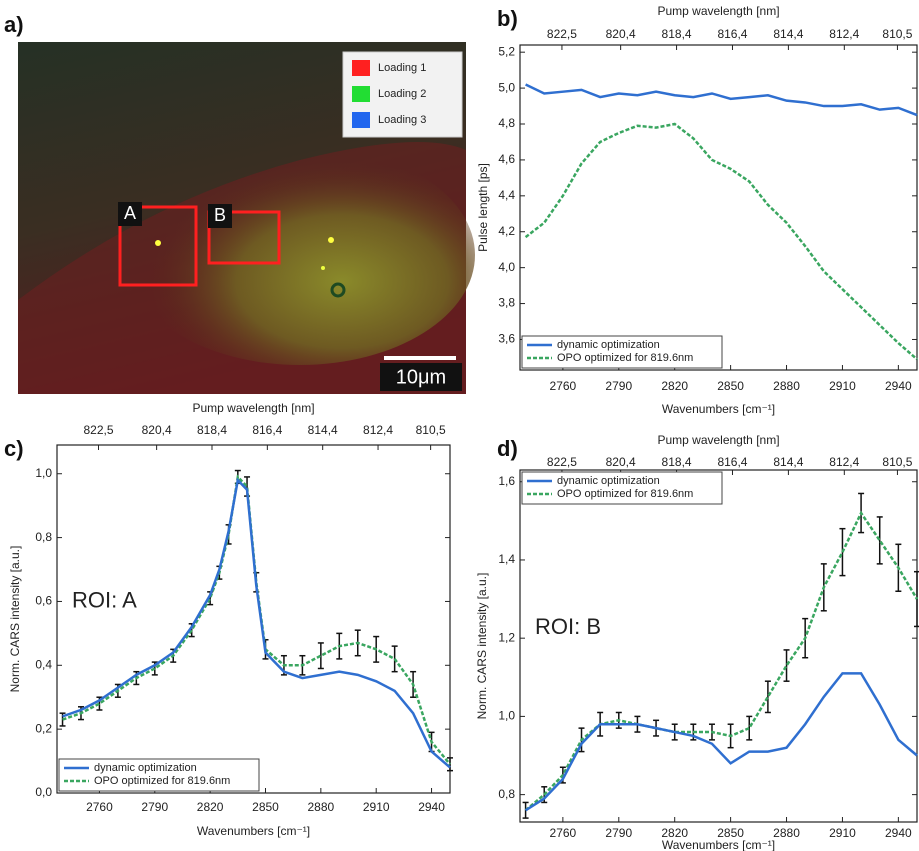 The image size is (919, 851). What do you see at coordinates (730, 386) in the screenshot?
I see `x-tick-label: 2850` at bounding box center [730, 386].